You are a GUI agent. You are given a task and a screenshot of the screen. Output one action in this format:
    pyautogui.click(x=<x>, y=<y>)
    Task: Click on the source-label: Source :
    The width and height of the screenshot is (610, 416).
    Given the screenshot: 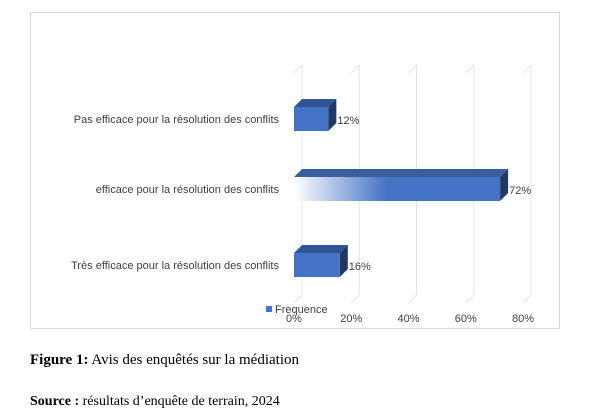 What is the action you would take?
    pyautogui.click(x=55, y=401)
    